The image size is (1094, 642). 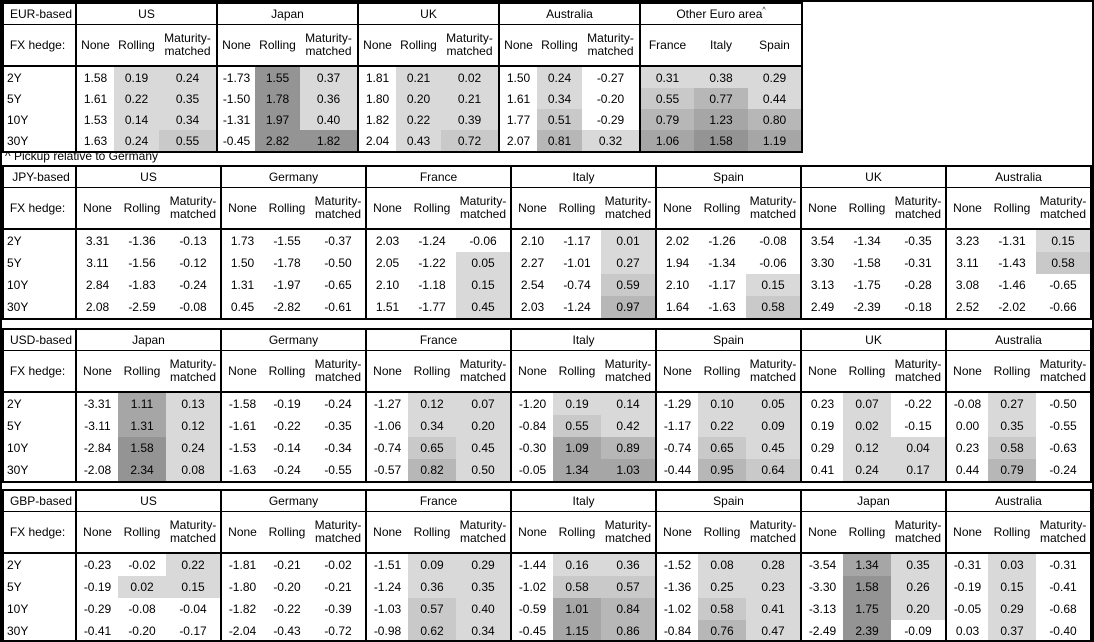 What do you see at coordinates (775, 119) in the screenshot?
I see `data-cell: 0.80` at bounding box center [775, 119].